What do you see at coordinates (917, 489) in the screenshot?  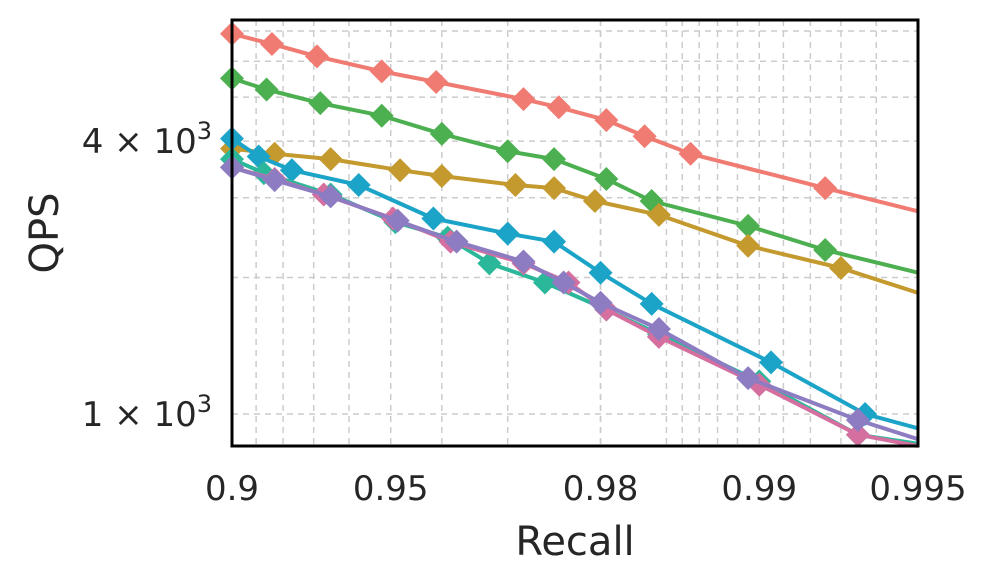 I see `x-tick-label: 0.995` at bounding box center [917, 489].